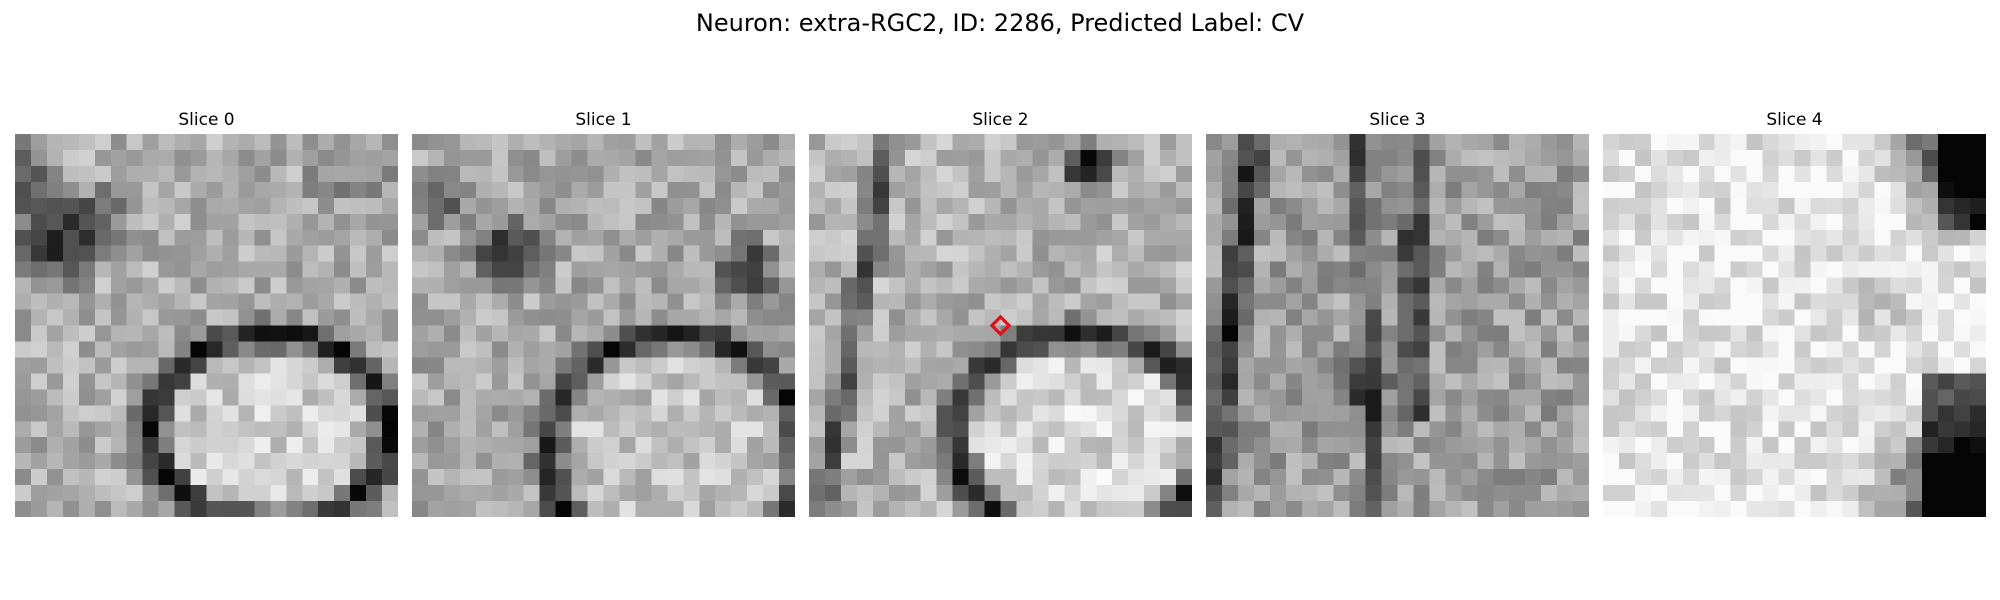  I want to click on slice-panel-0: Slice 0, so click(206, 312).